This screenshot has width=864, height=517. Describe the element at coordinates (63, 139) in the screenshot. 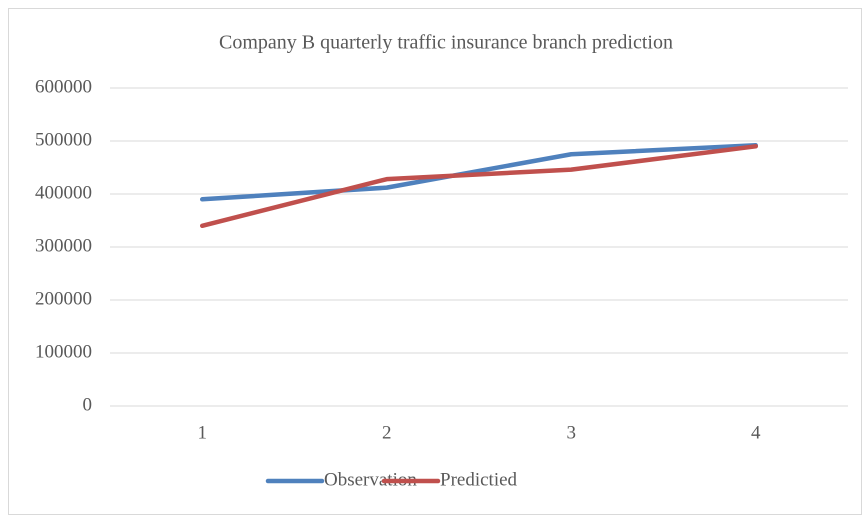

I see `y-tick-label: 500000` at that location.